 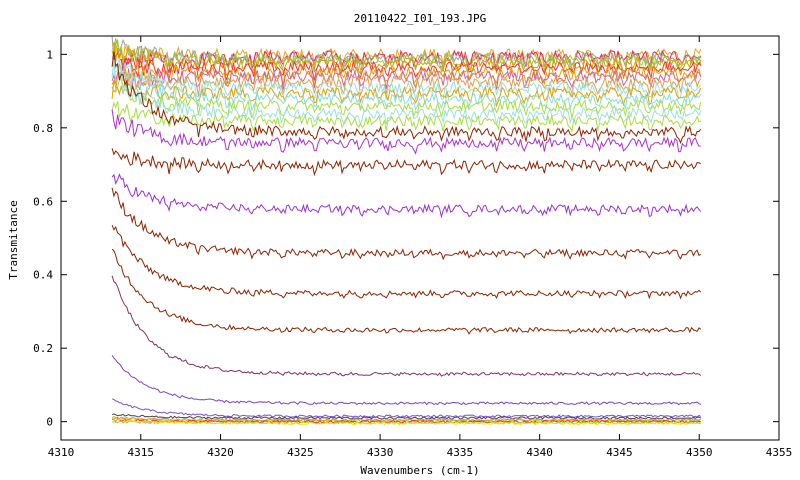 What do you see at coordinates (380, 452) in the screenshot?
I see `x-tick-label: 4330` at bounding box center [380, 452].